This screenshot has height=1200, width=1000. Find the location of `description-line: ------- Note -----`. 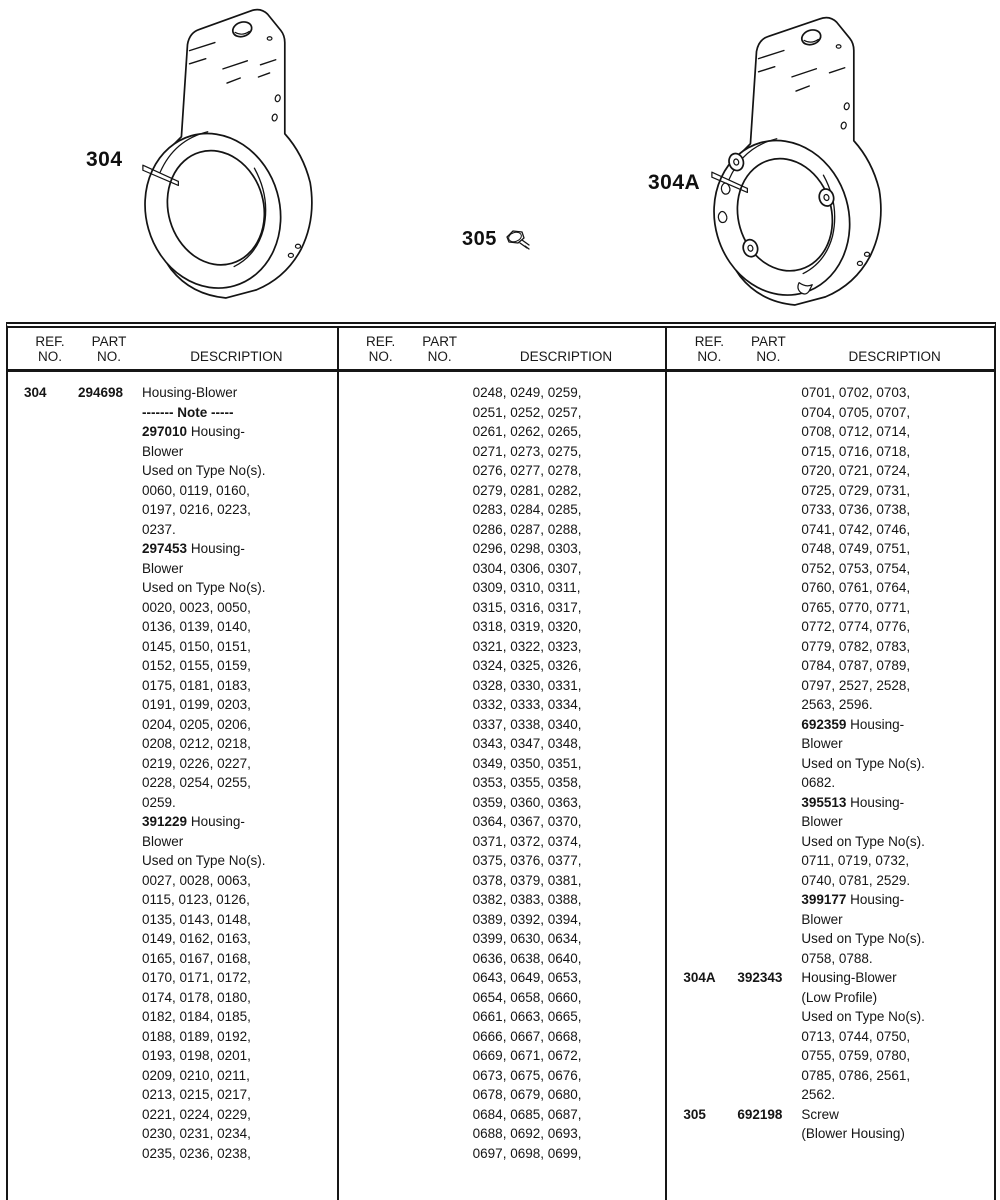

description-line: ------- Note ----- is located at coordinates (188, 412).